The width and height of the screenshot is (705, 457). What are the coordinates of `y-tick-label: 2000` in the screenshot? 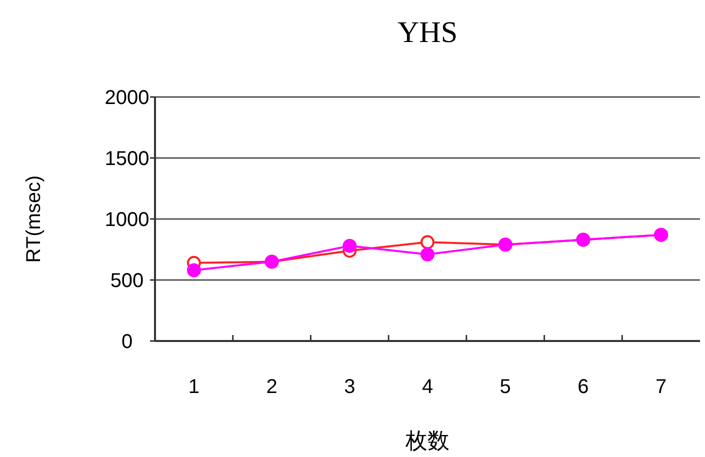 It's located at (127, 98).